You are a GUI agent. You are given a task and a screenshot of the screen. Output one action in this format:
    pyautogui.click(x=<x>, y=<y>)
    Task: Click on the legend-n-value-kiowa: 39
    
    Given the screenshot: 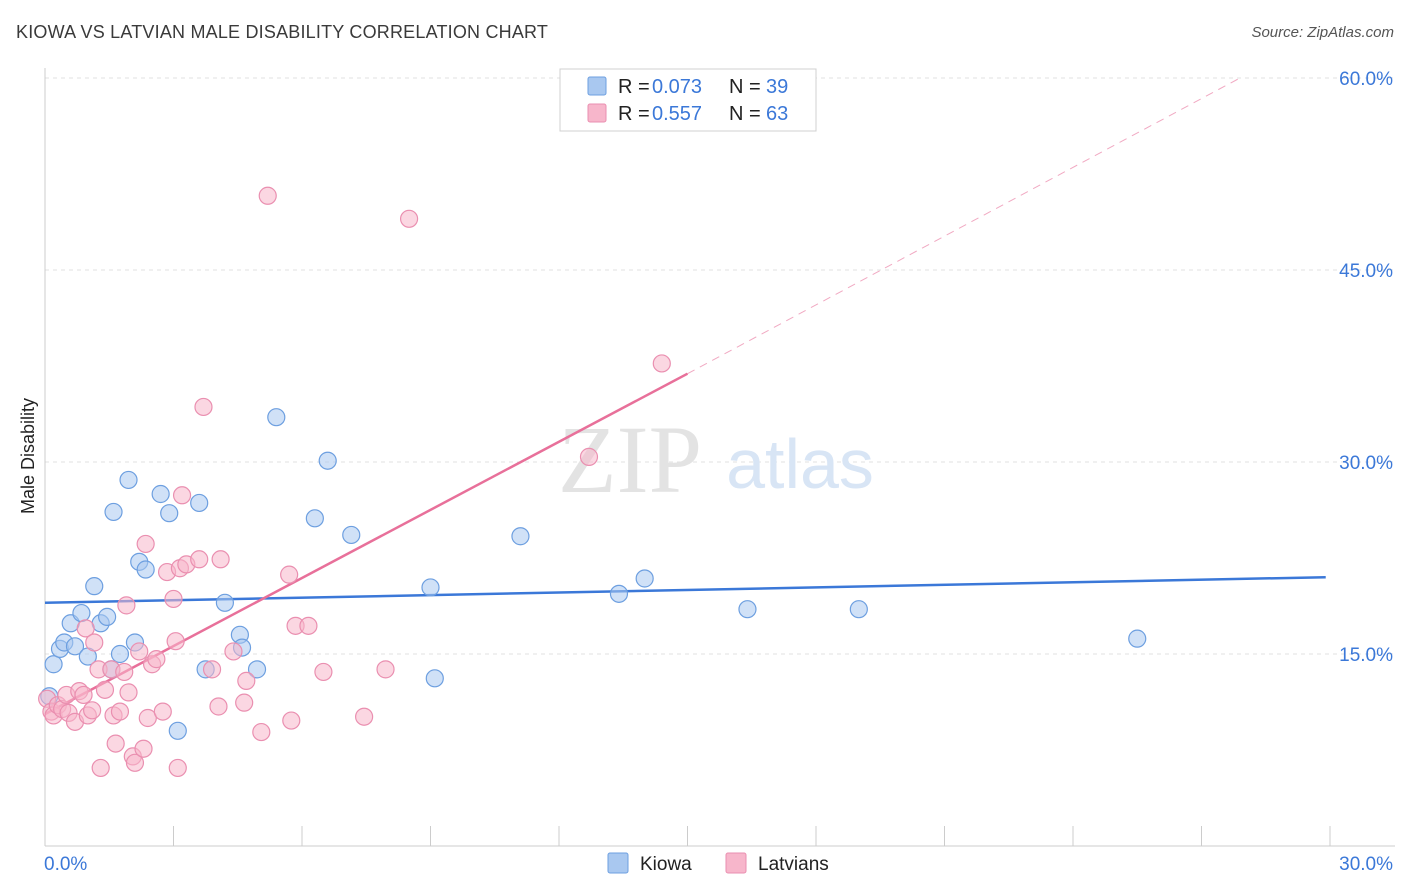 What is the action you would take?
    pyautogui.click(x=777, y=87)
    